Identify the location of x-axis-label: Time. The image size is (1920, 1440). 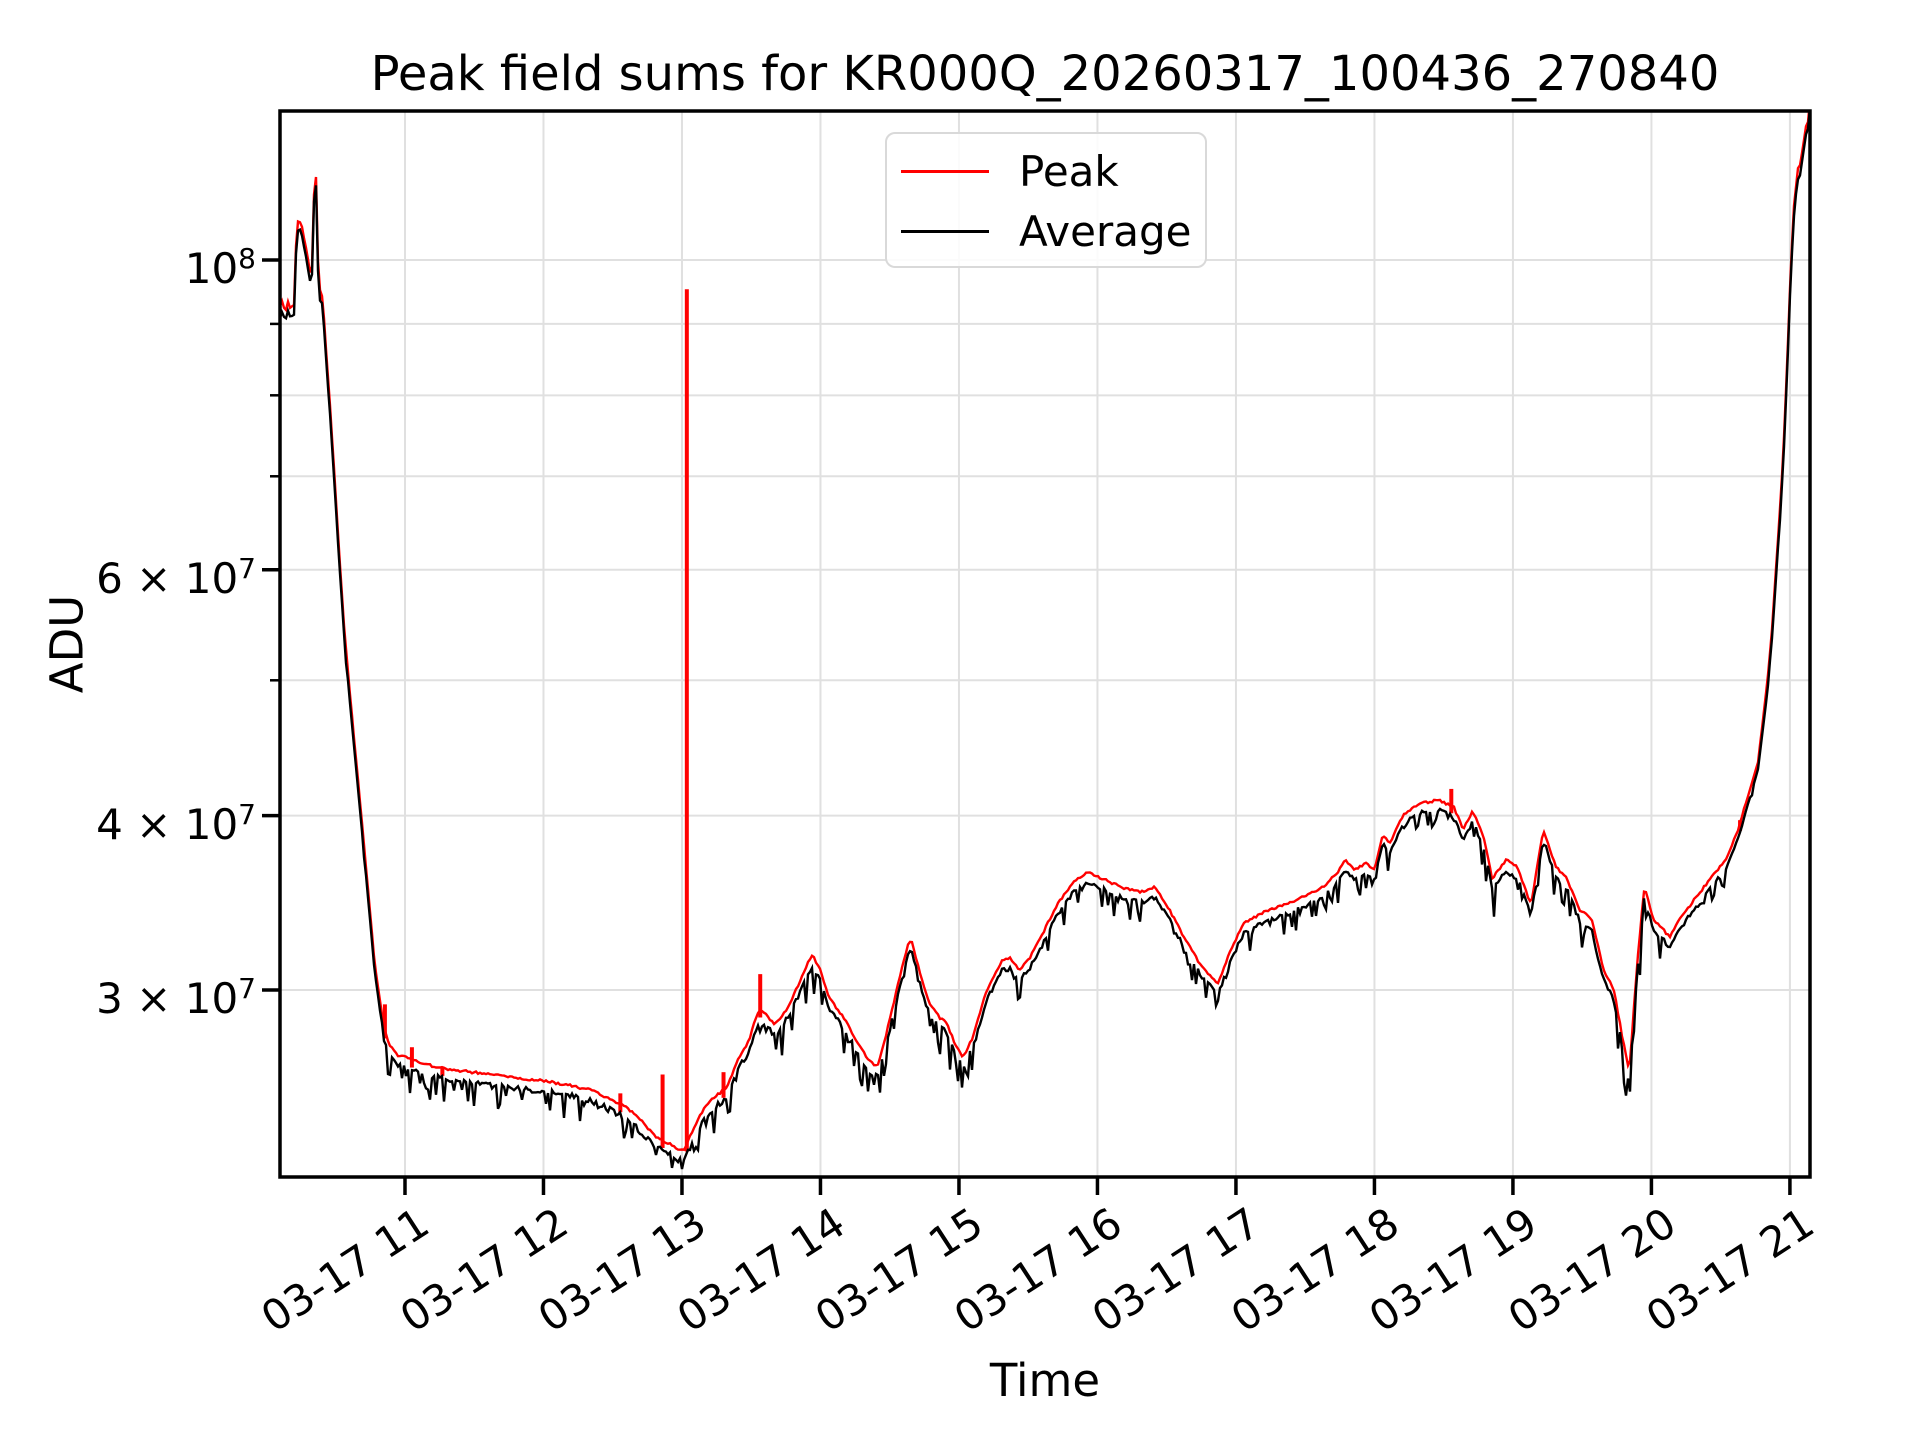
(1045, 1380).